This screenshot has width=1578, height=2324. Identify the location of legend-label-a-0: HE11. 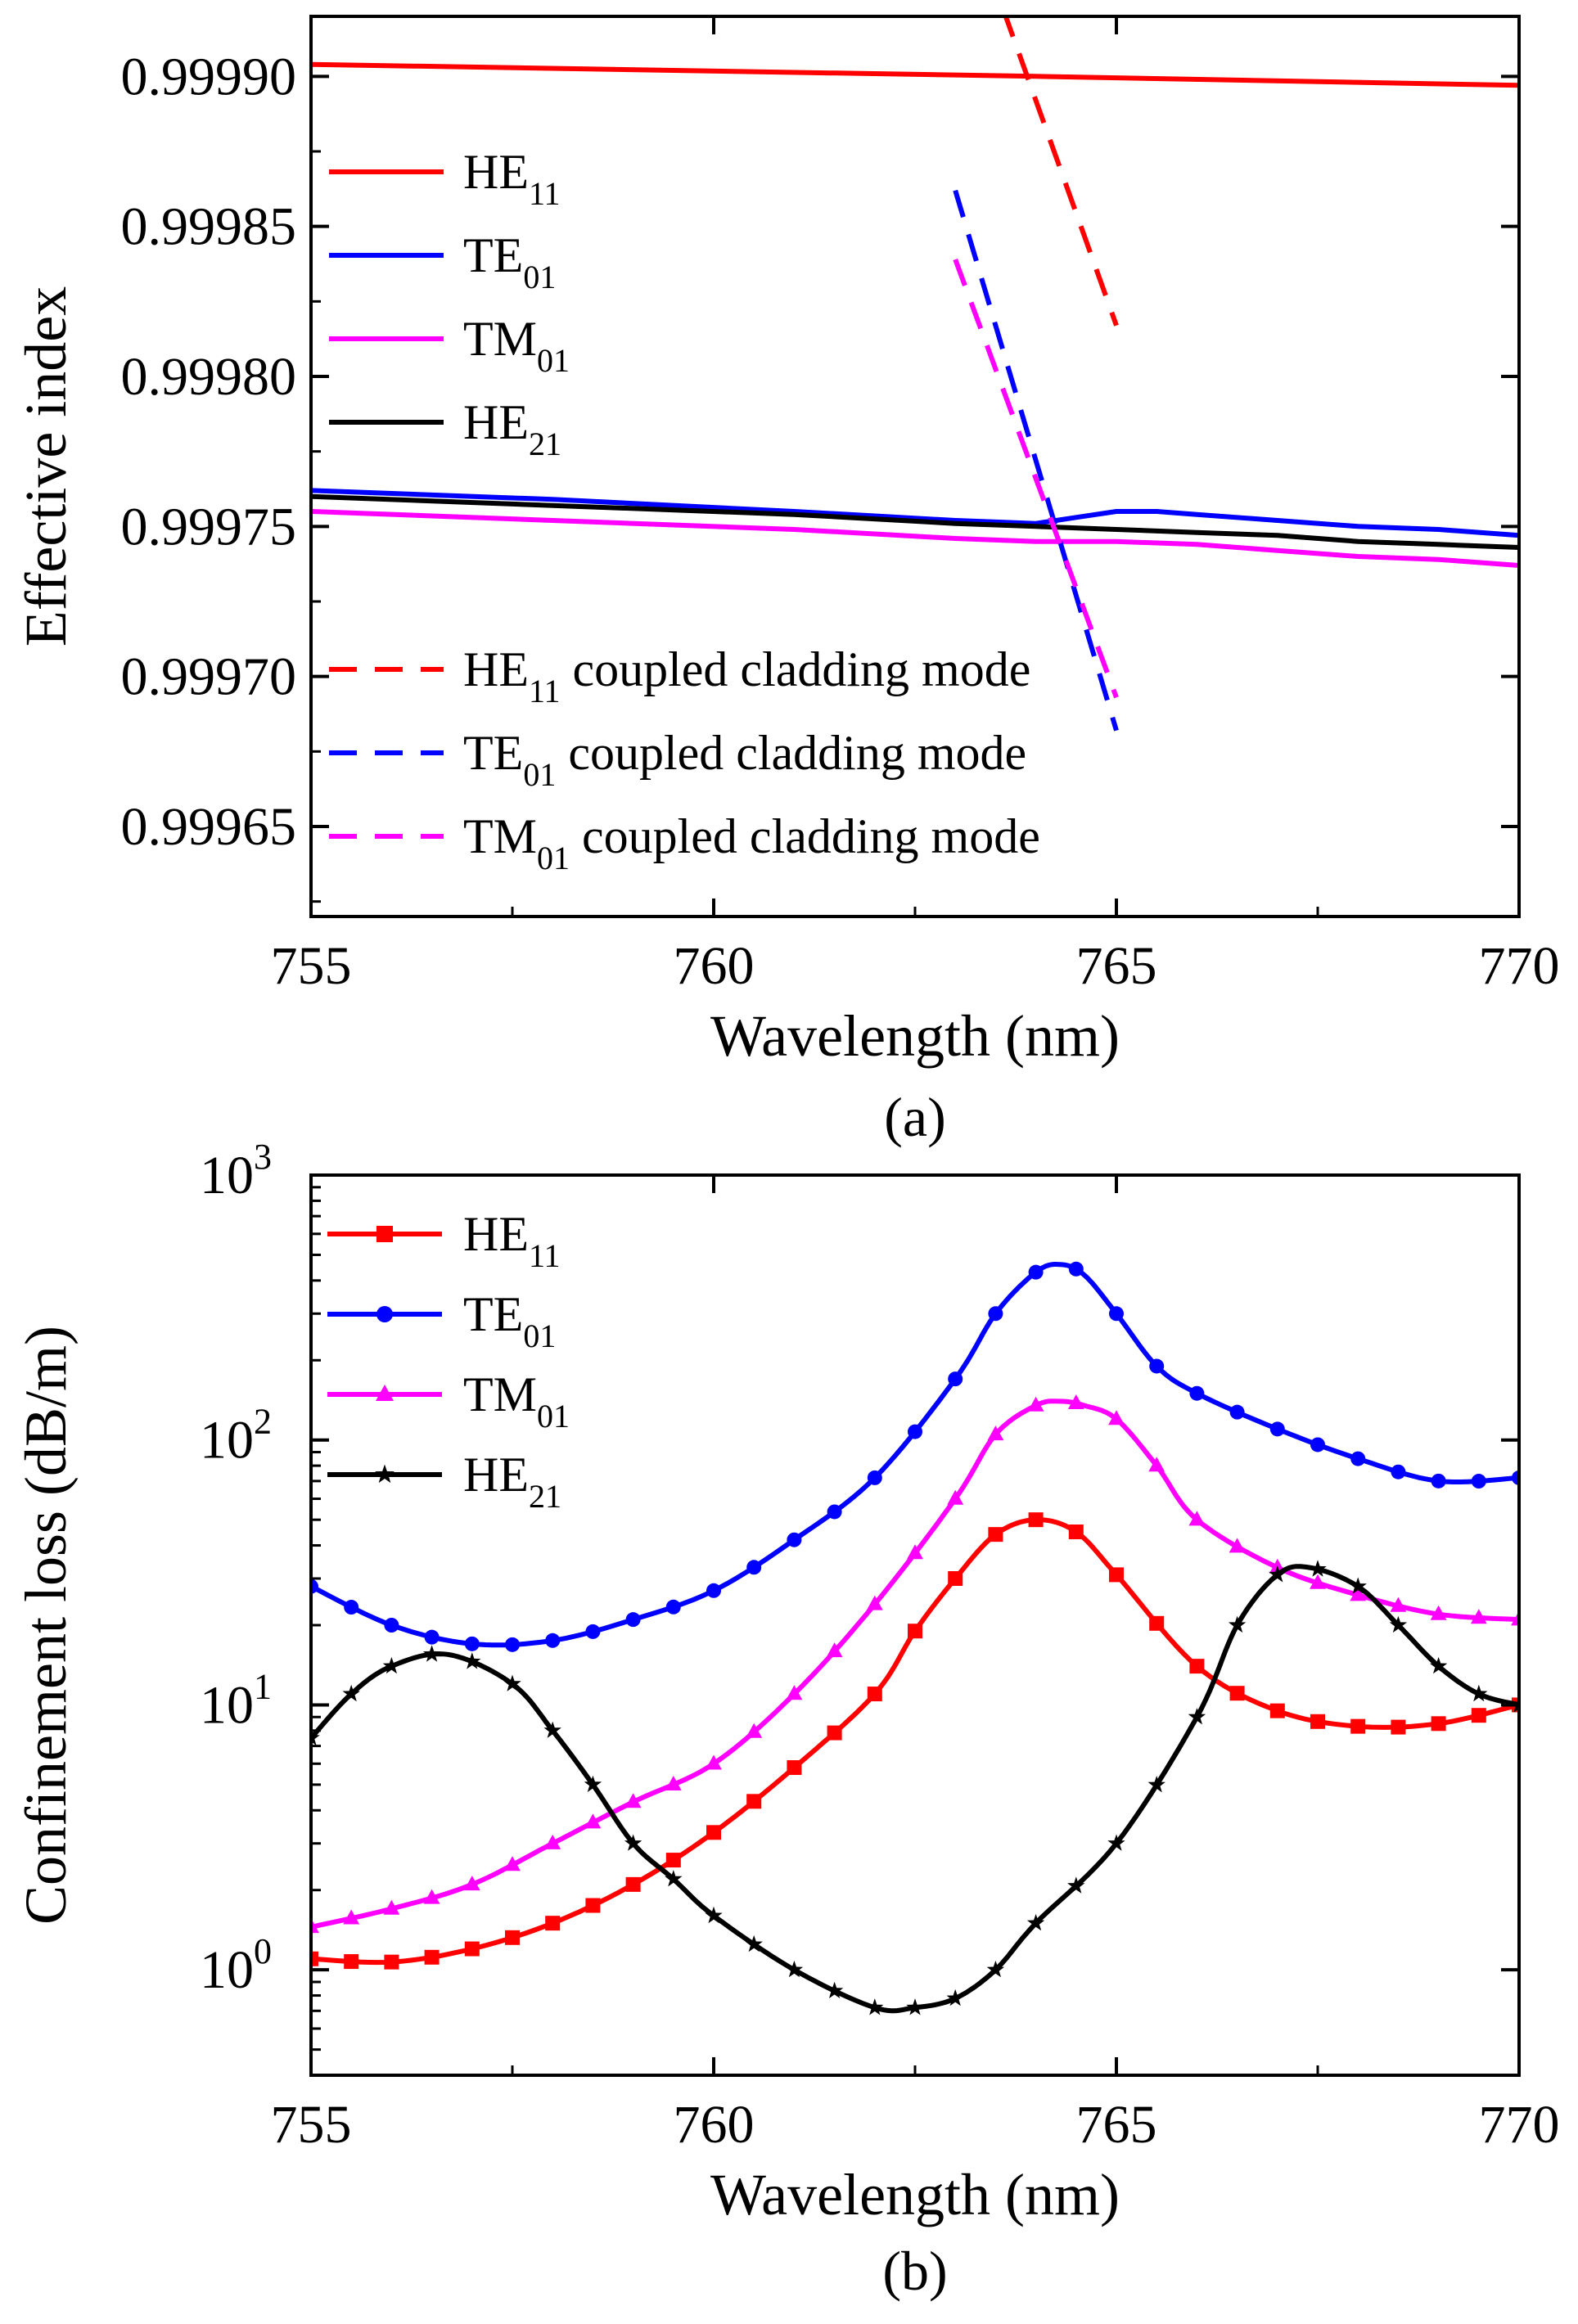
(512, 178).